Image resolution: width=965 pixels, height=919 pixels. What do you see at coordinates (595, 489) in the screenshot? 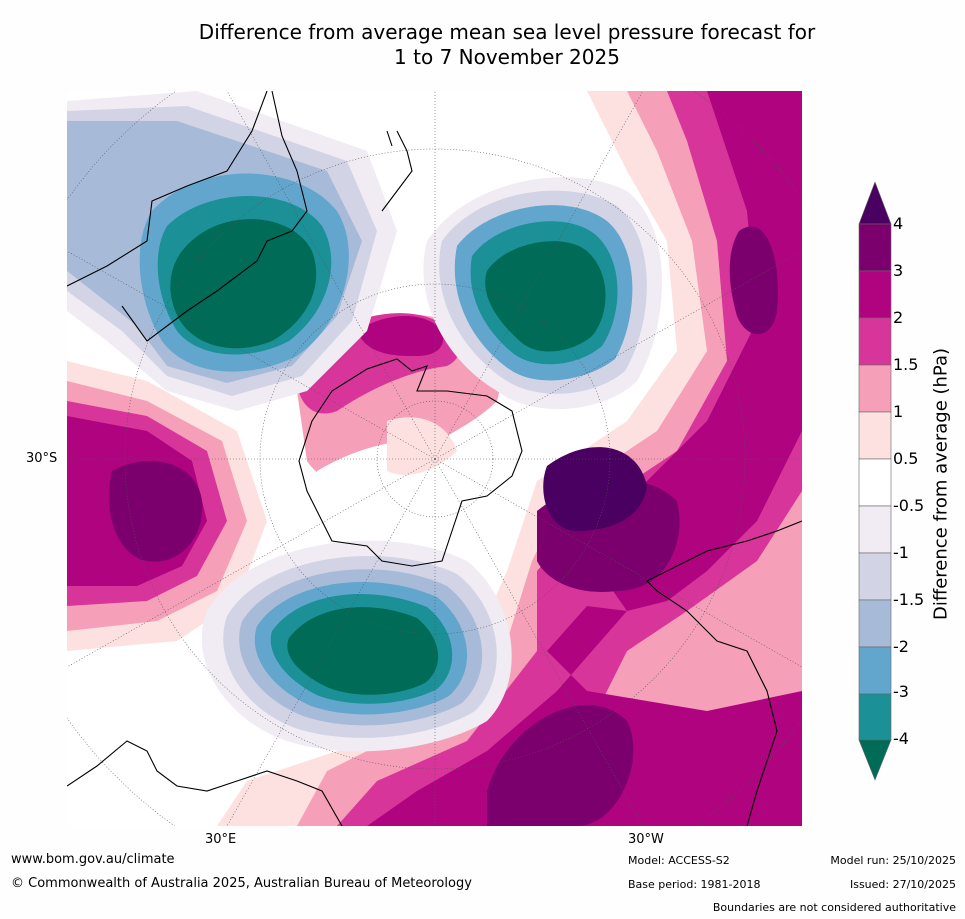
I see `positive-anomaly-peak-atlantic` at bounding box center [595, 489].